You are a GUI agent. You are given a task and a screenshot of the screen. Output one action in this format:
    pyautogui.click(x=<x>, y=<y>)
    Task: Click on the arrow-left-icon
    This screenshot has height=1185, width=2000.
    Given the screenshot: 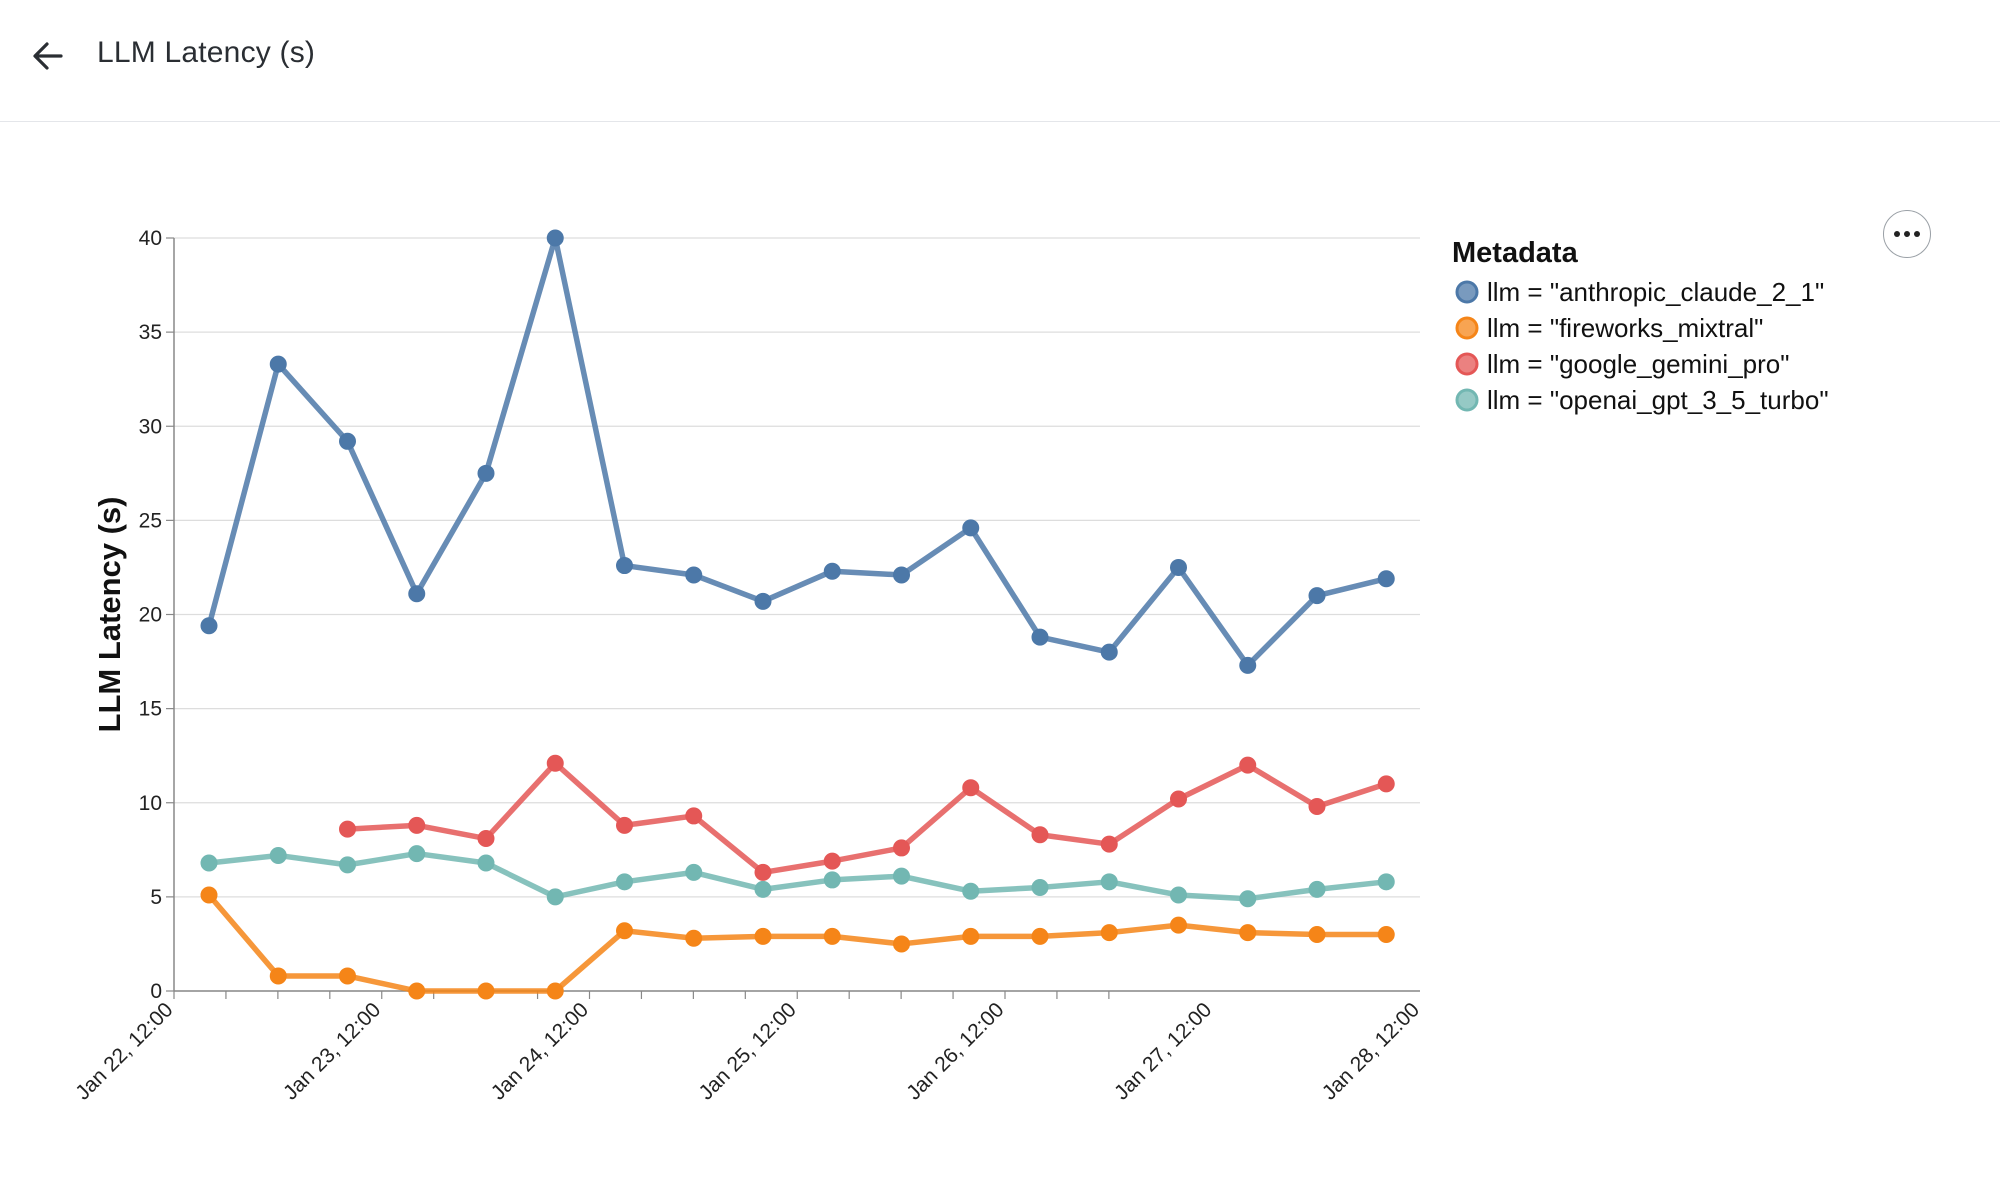 What is the action you would take?
    pyautogui.click(x=48, y=56)
    